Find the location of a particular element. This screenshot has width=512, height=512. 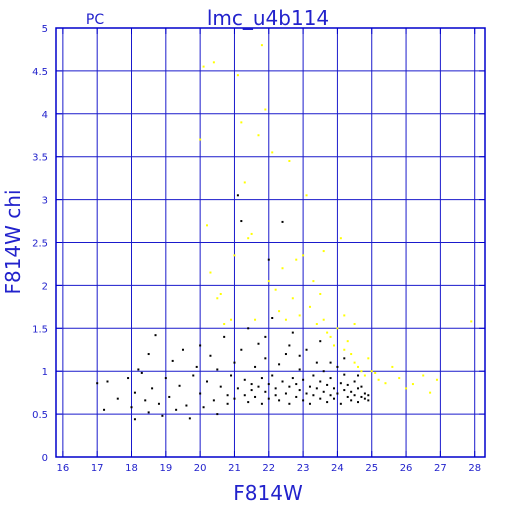

corner-label: PC is located at coordinates (95, 20).